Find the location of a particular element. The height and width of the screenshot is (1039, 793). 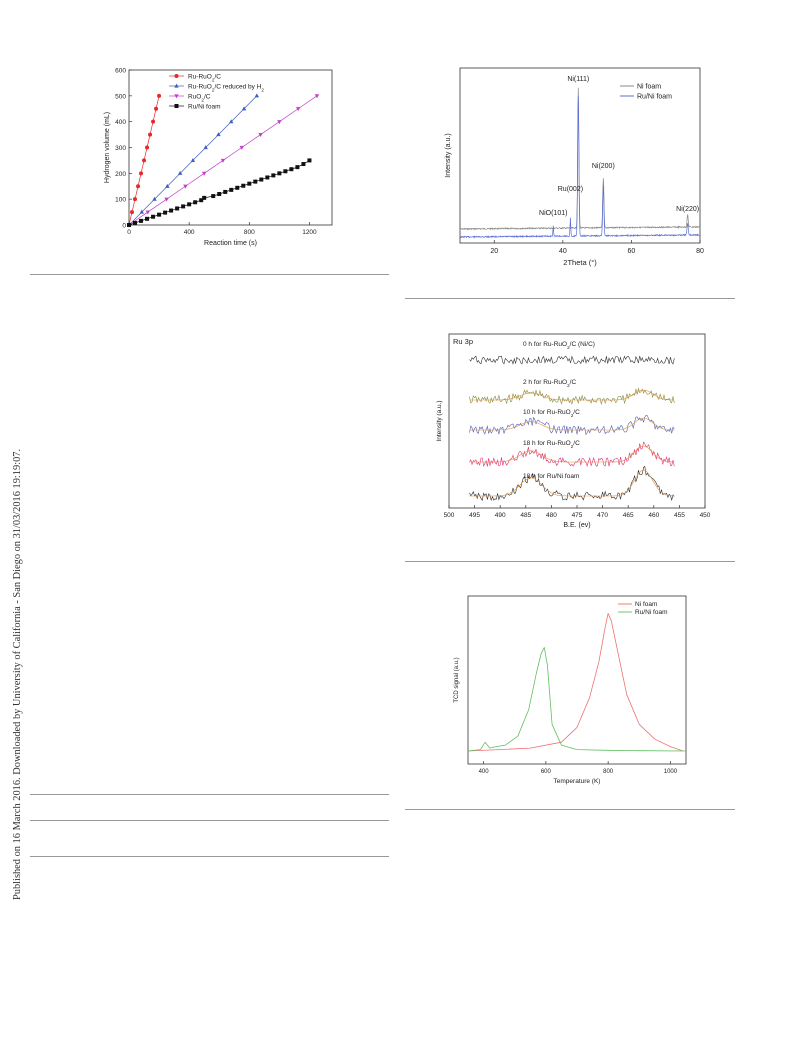

x-tick-label: 455 is located at coordinates (679, 515).